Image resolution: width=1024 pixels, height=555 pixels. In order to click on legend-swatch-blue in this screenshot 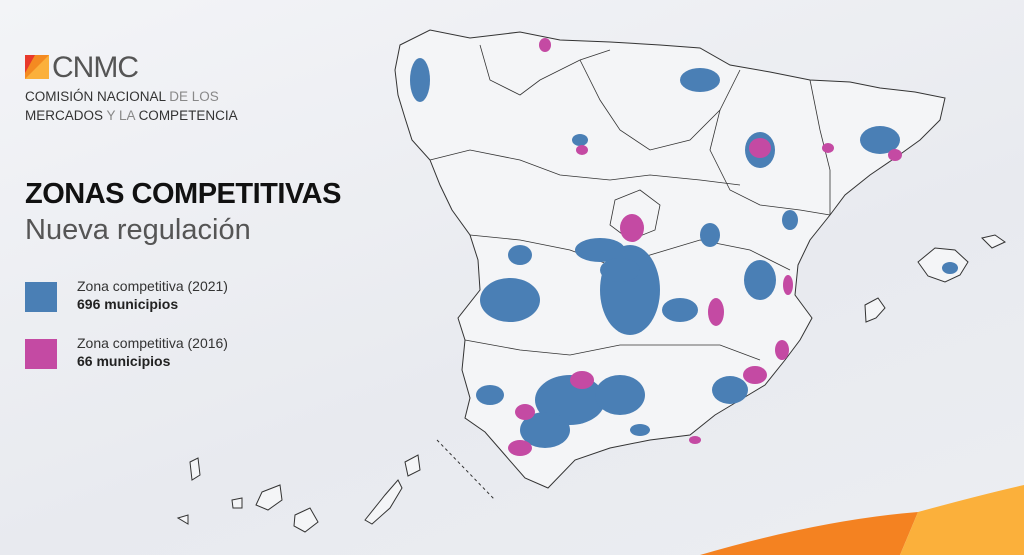, I will do `click(41, 297)`.